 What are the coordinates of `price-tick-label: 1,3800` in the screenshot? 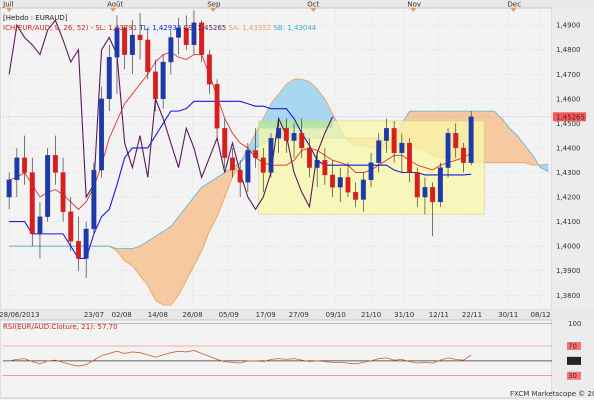 It's located at (568, 296).